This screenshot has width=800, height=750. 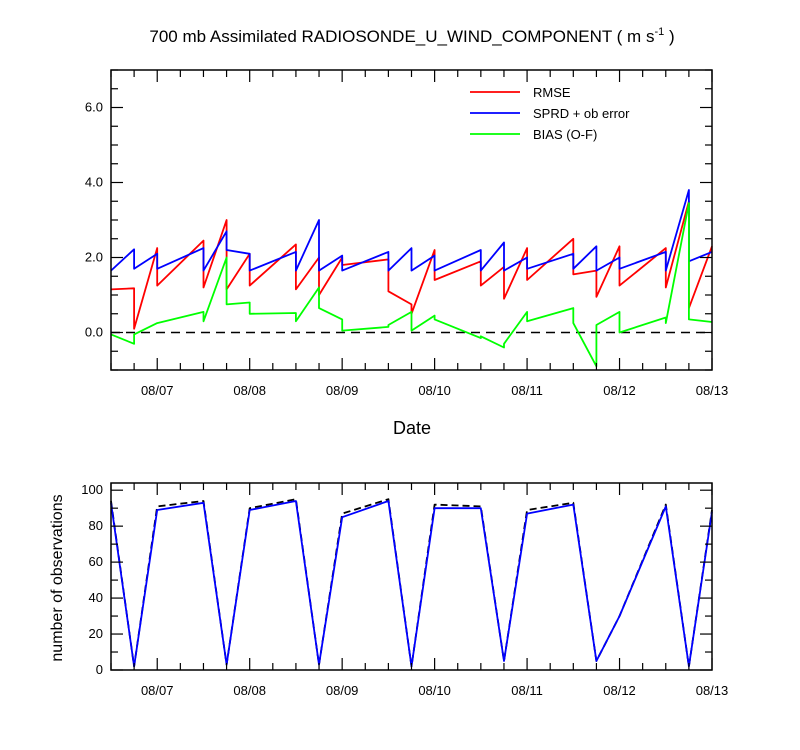 I want to click on y-tick-label: 80, so click(x=96, y=525).